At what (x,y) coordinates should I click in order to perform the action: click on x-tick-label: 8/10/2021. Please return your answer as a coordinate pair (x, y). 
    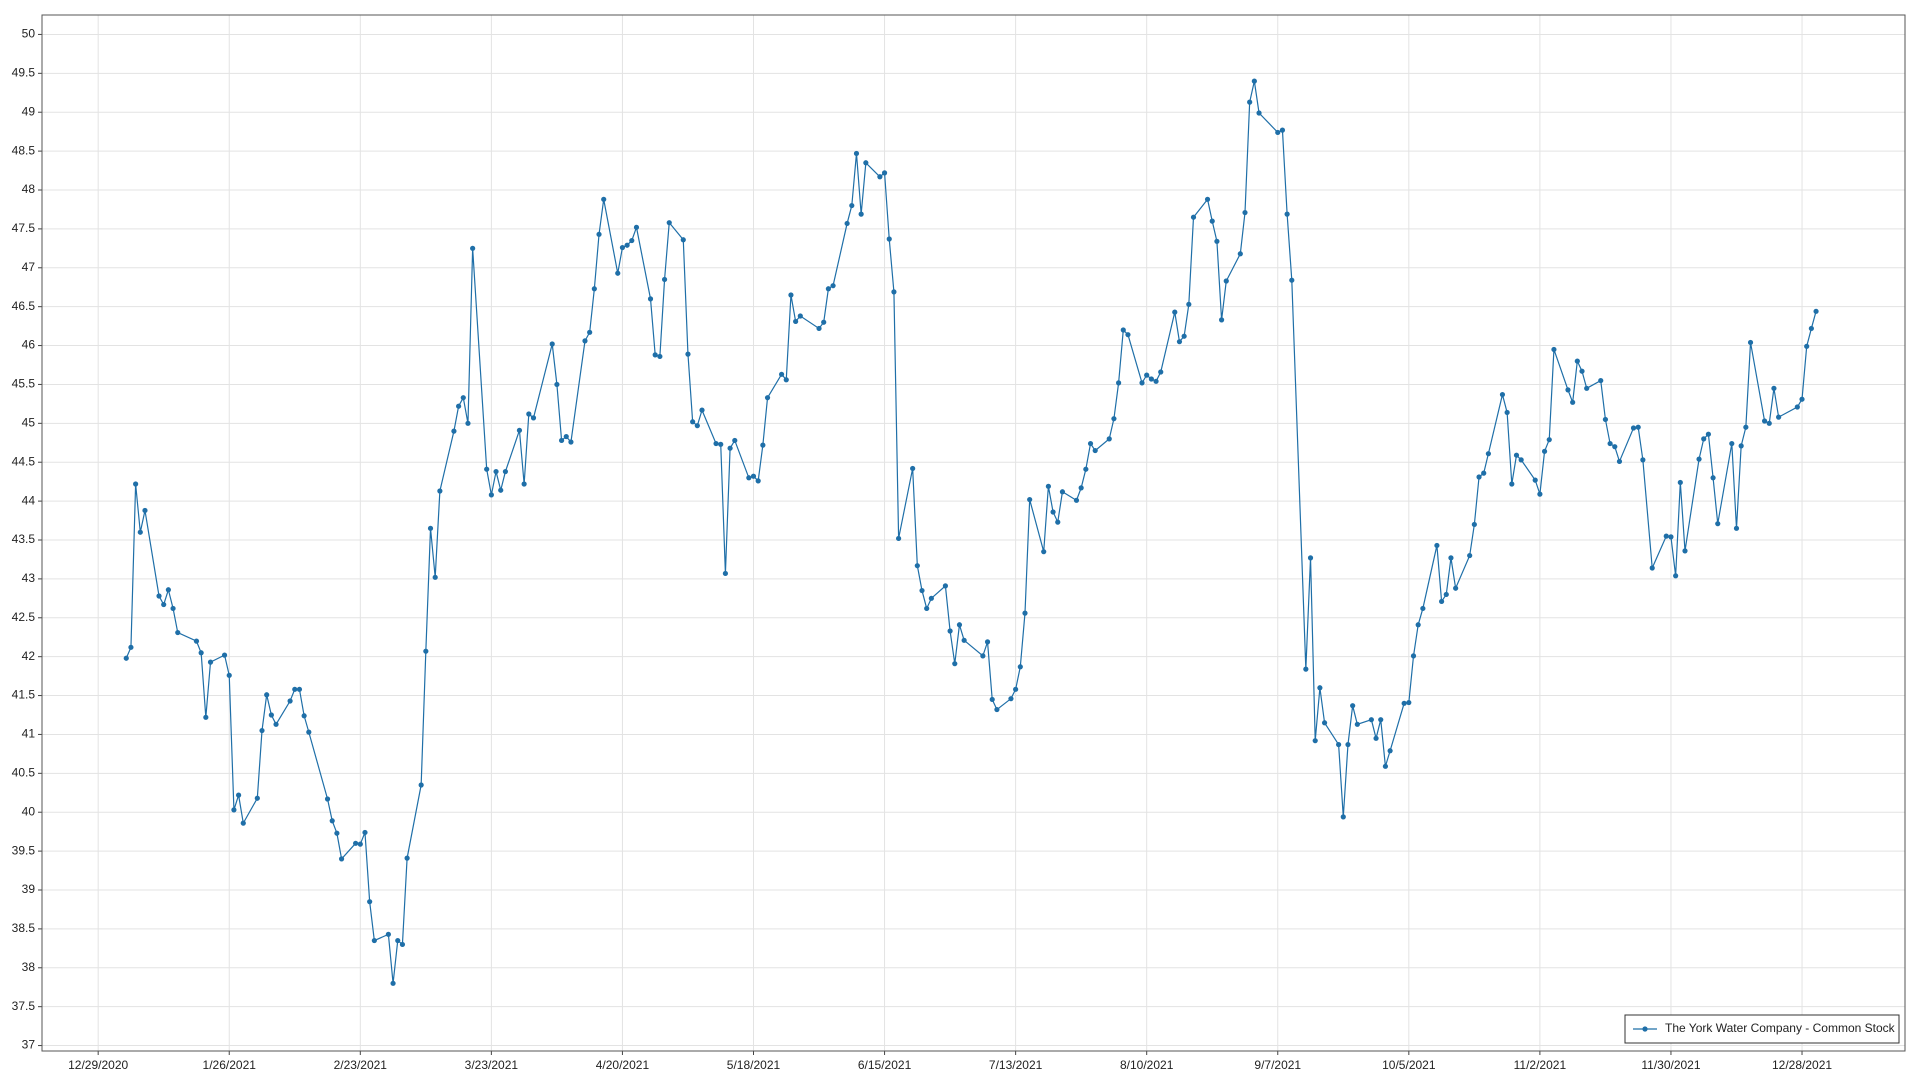
    Looking at the image, I should click on (1147, 1065).